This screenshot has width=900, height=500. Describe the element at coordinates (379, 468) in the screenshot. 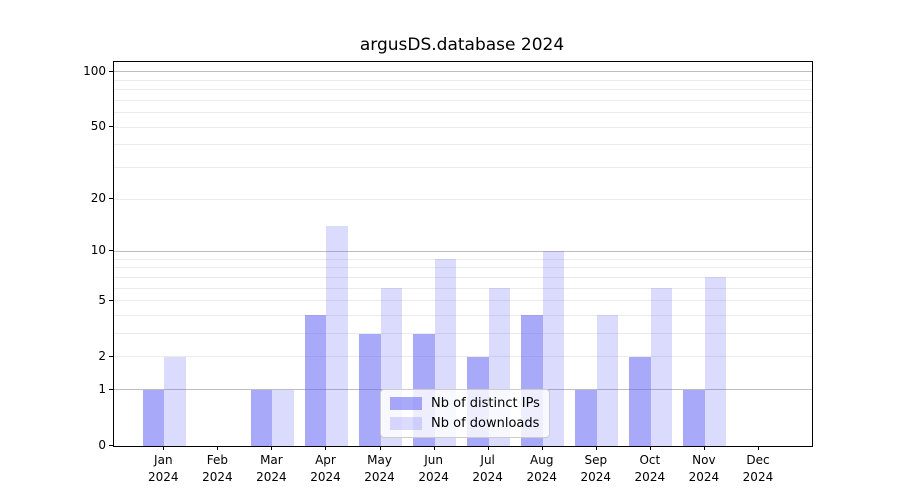

I see `x-tick-label: May 2024` at that location.